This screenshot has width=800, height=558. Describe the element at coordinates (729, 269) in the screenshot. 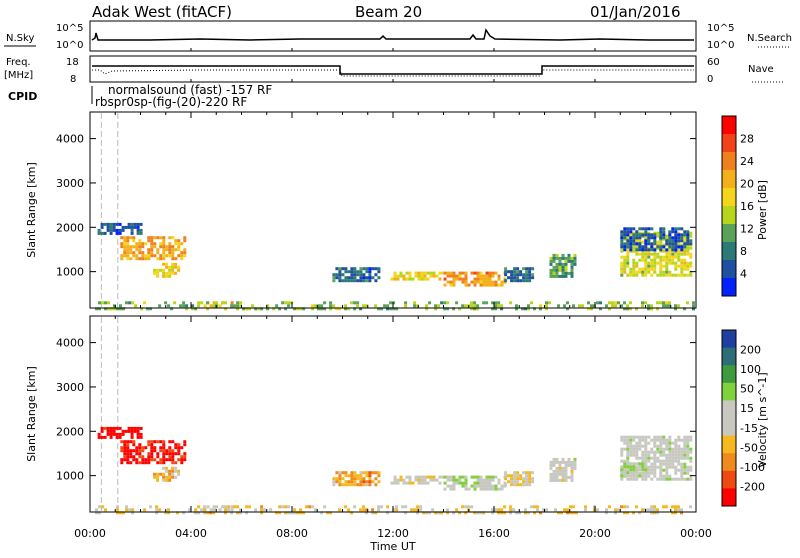

I see `colorbar-swatch` at that location.